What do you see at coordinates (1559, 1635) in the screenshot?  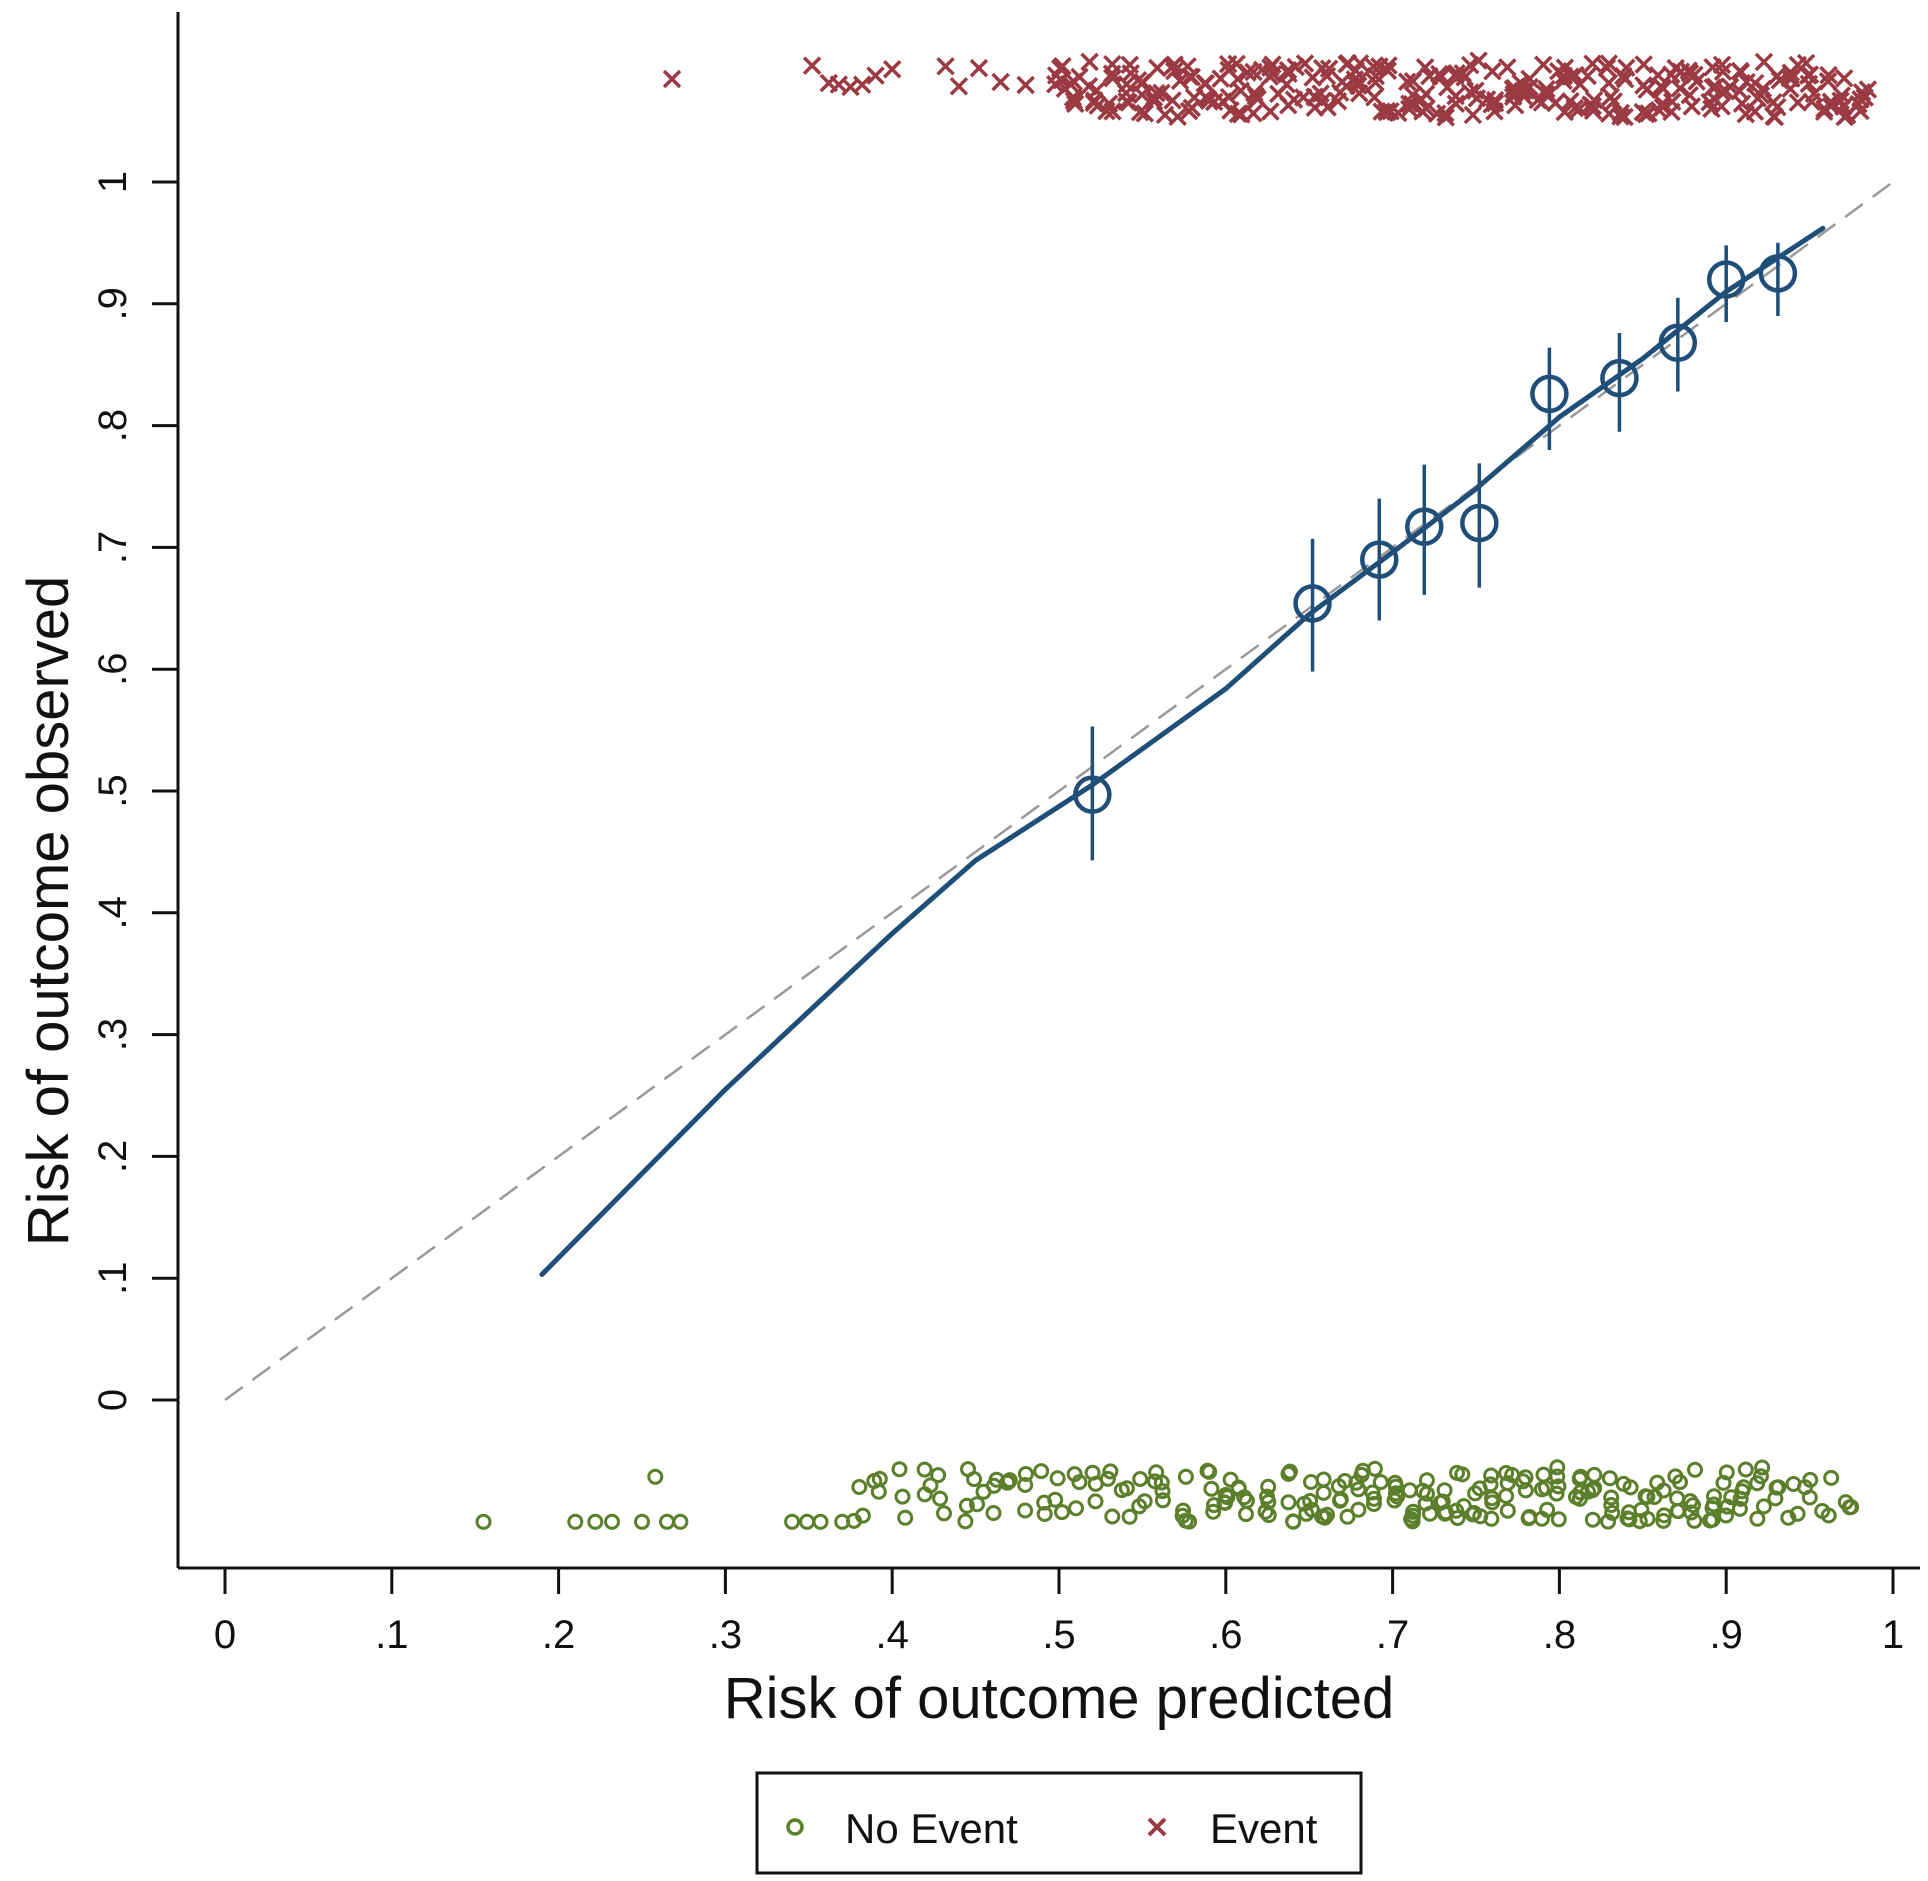 I see `x-tick-label: .8` at bounding box center [1559, 1635].